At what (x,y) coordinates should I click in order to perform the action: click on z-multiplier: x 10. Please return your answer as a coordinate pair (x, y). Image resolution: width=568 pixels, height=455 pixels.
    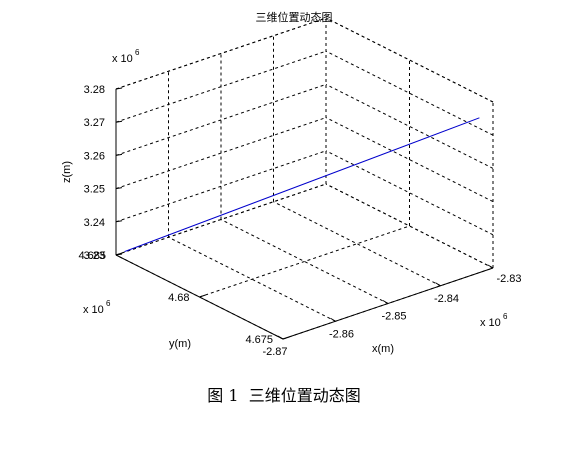
    Looking at the image, I should click on (122, 59).